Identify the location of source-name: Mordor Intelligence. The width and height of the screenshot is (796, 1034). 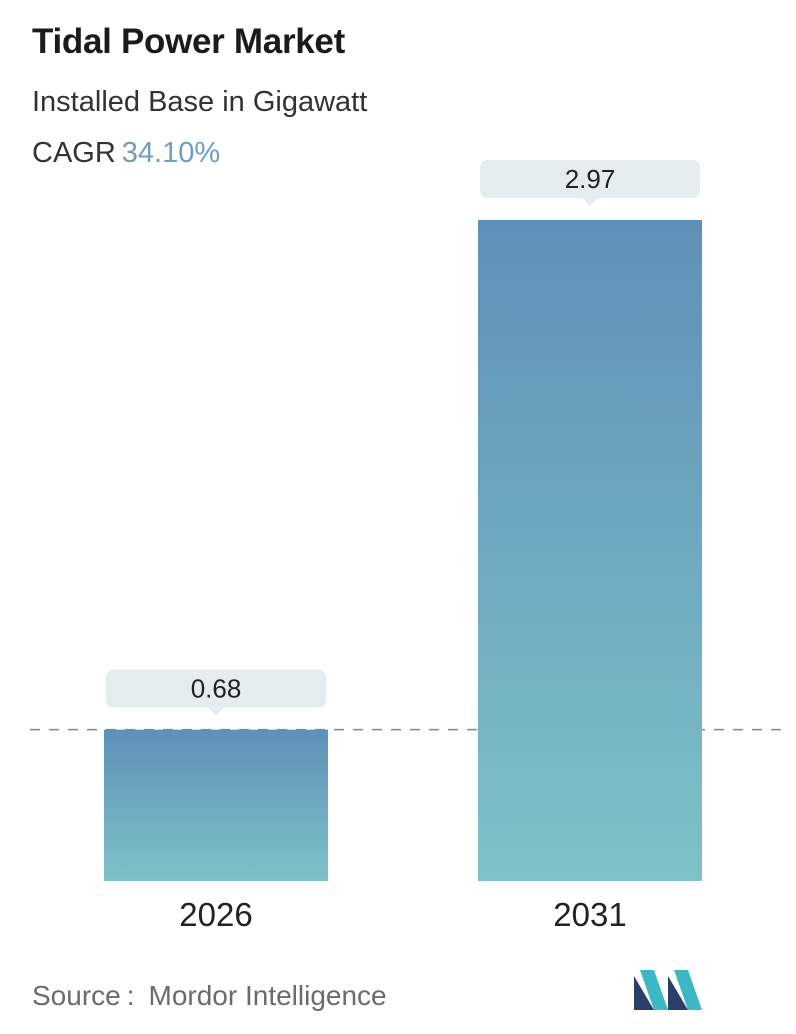
(267, 995).